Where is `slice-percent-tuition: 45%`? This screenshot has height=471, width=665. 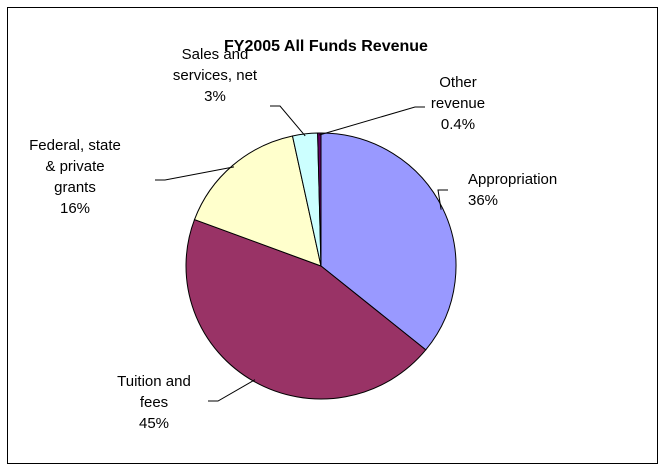
slice-percent-tuition: 45% is located at coordinates (154, 423).